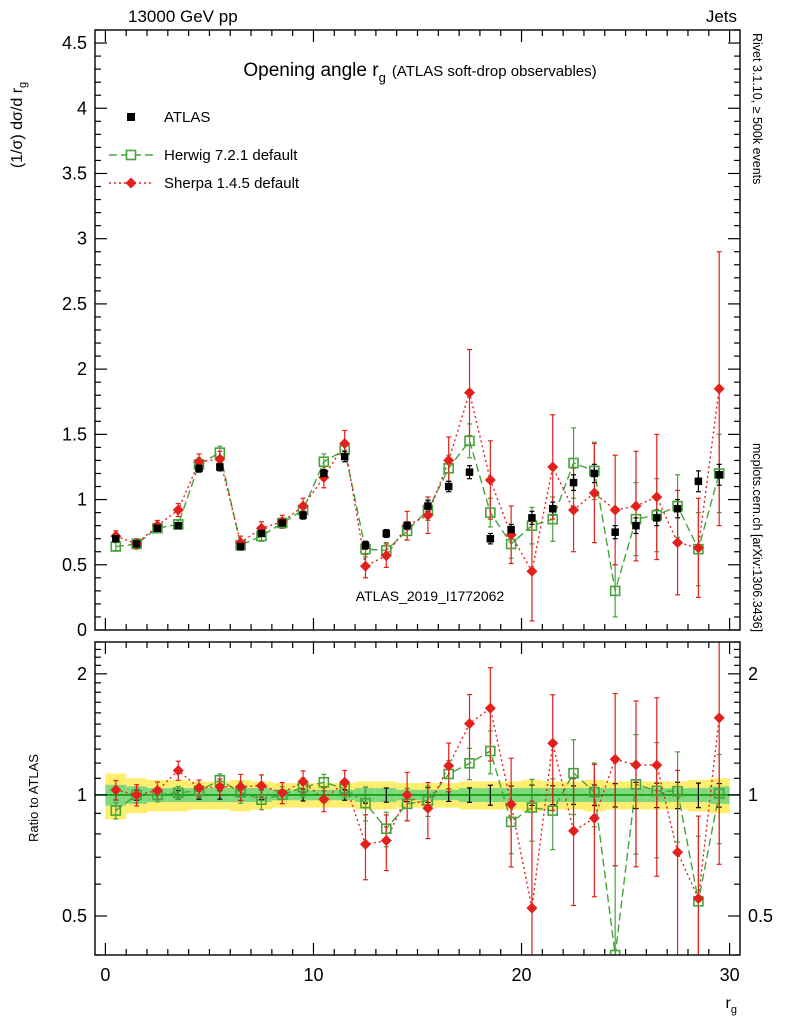 The height and width of the screenshot is (1024, 786). Describe the element at coordinates (721, 16) in the screenshot. I see `header-analysis-label: Jets` at that location.